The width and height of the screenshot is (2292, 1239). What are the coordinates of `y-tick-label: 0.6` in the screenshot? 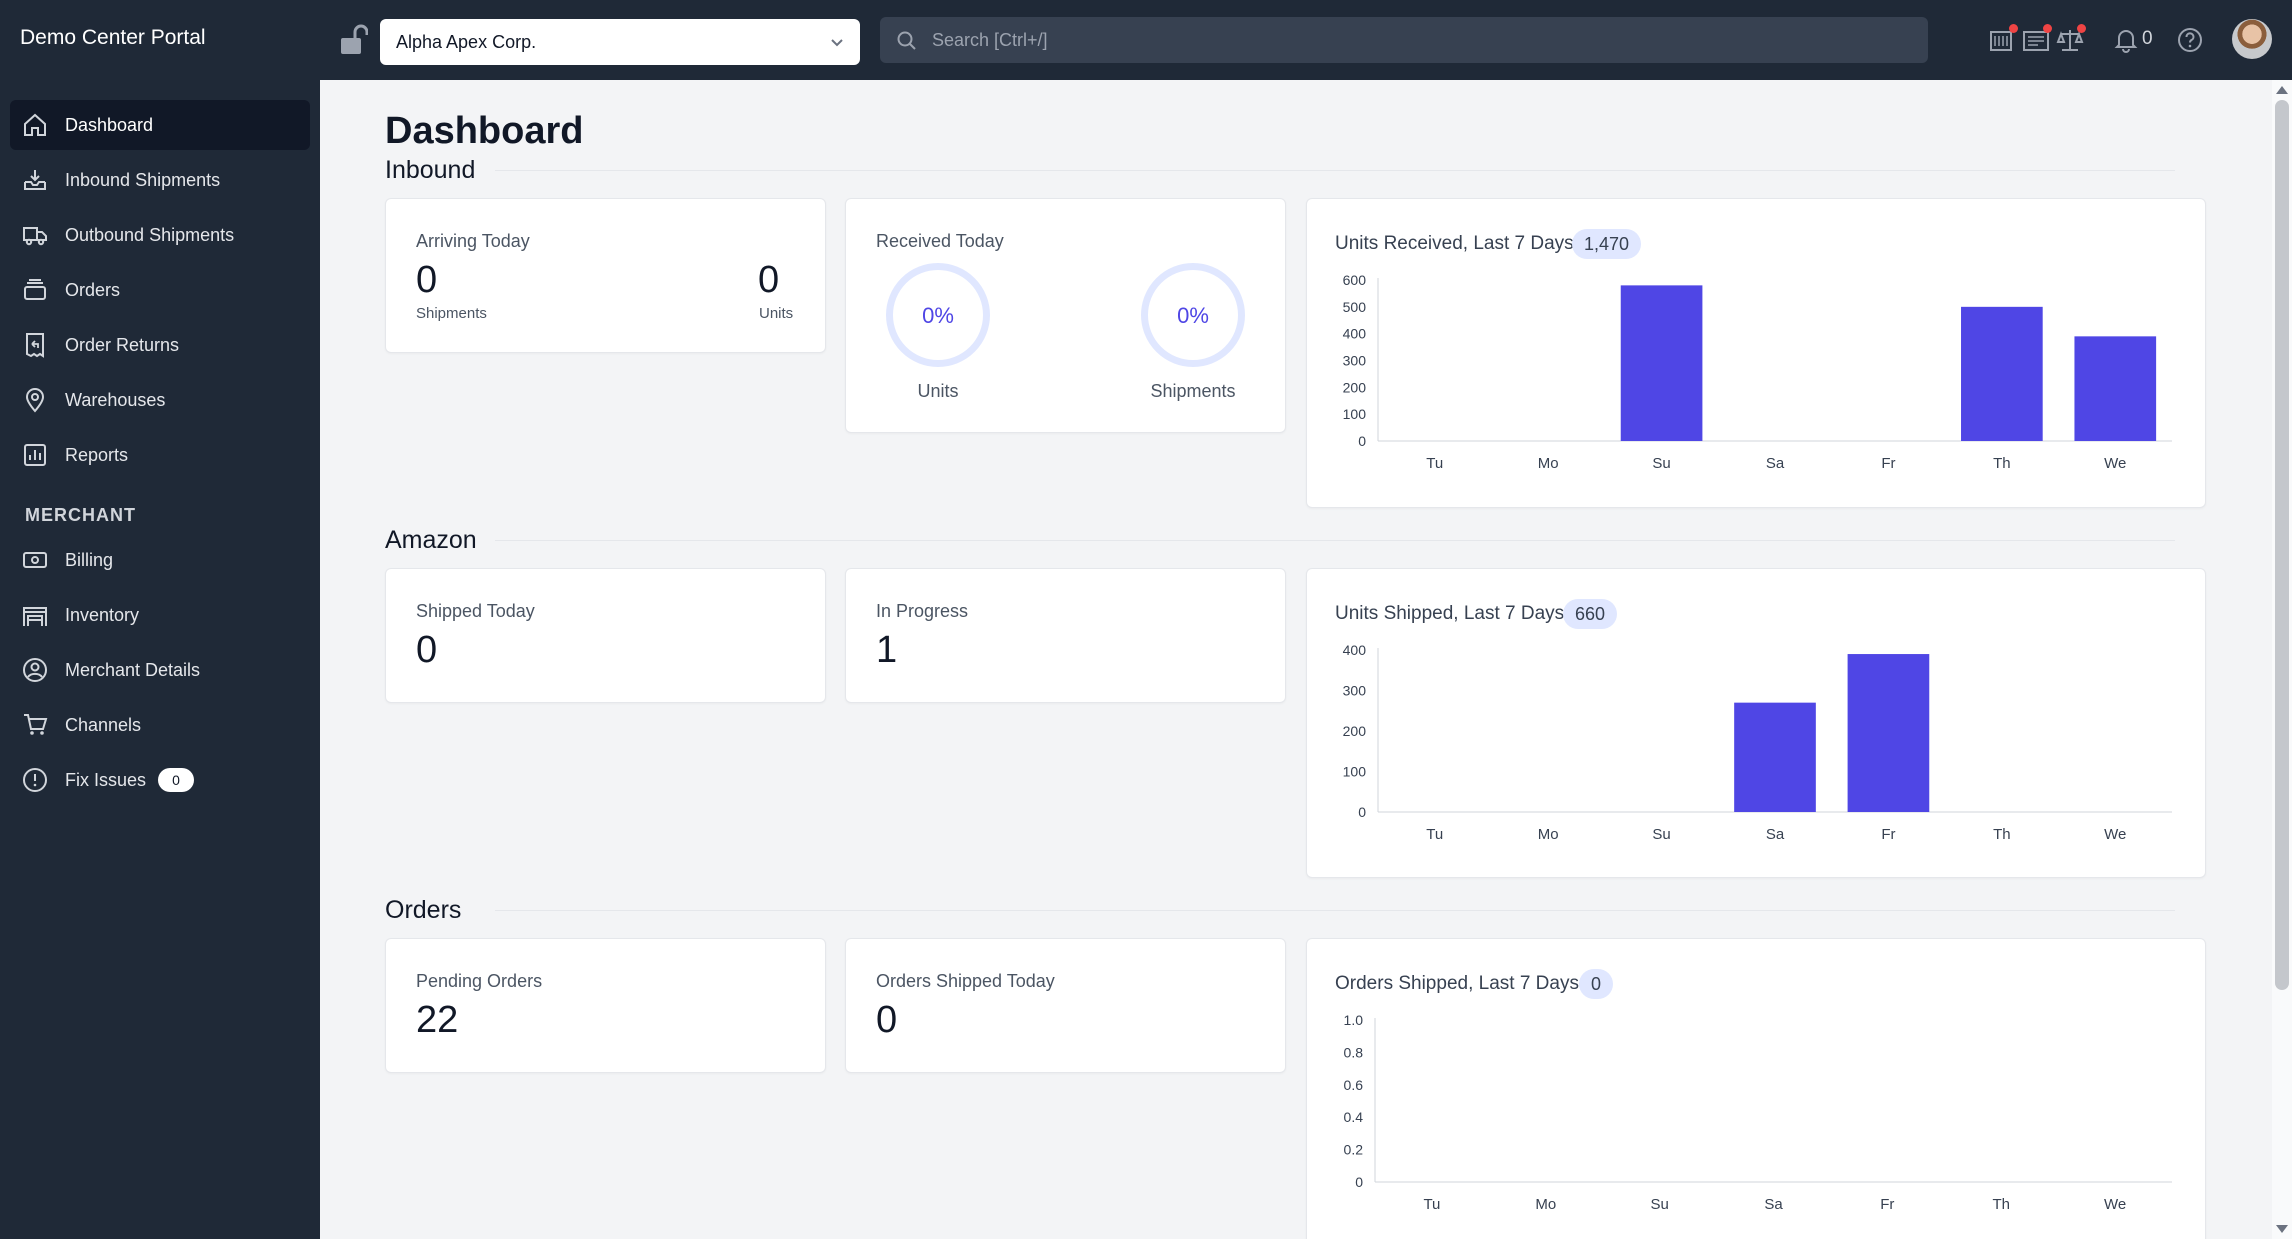 It's located at (1354, 1085).